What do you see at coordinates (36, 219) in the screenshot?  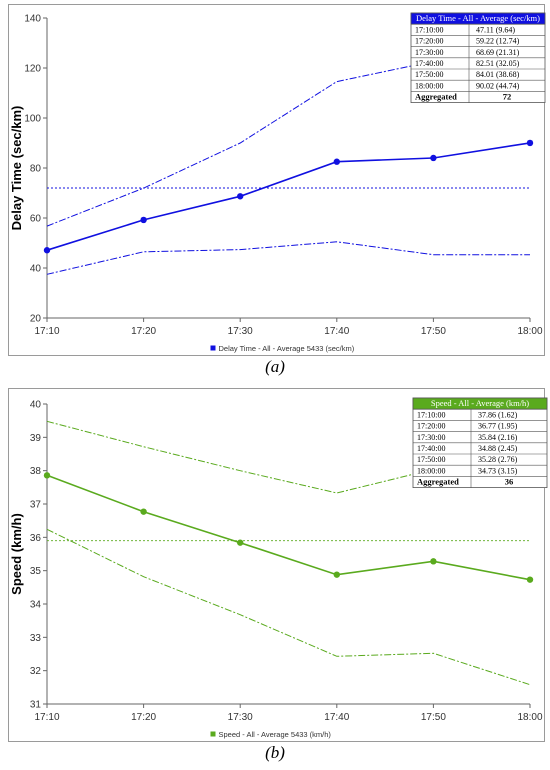 I see `y-tick-label: 60` at bounding box center [36, 219].